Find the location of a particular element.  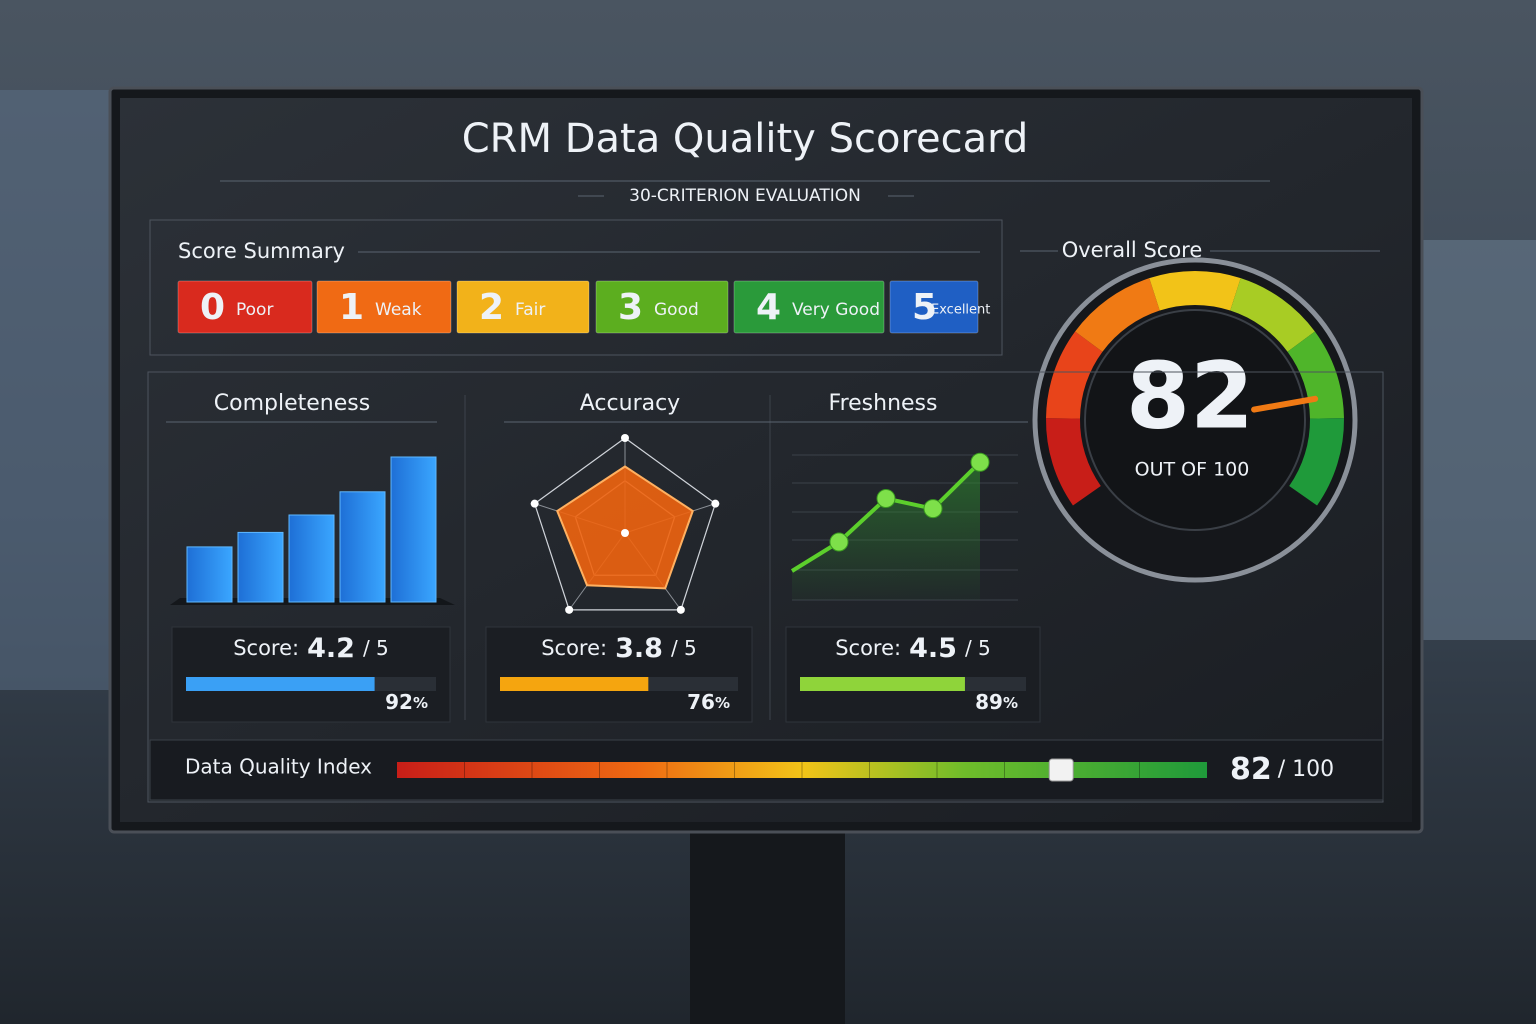

percent-label: 92% is located at coordinates (406, 702).